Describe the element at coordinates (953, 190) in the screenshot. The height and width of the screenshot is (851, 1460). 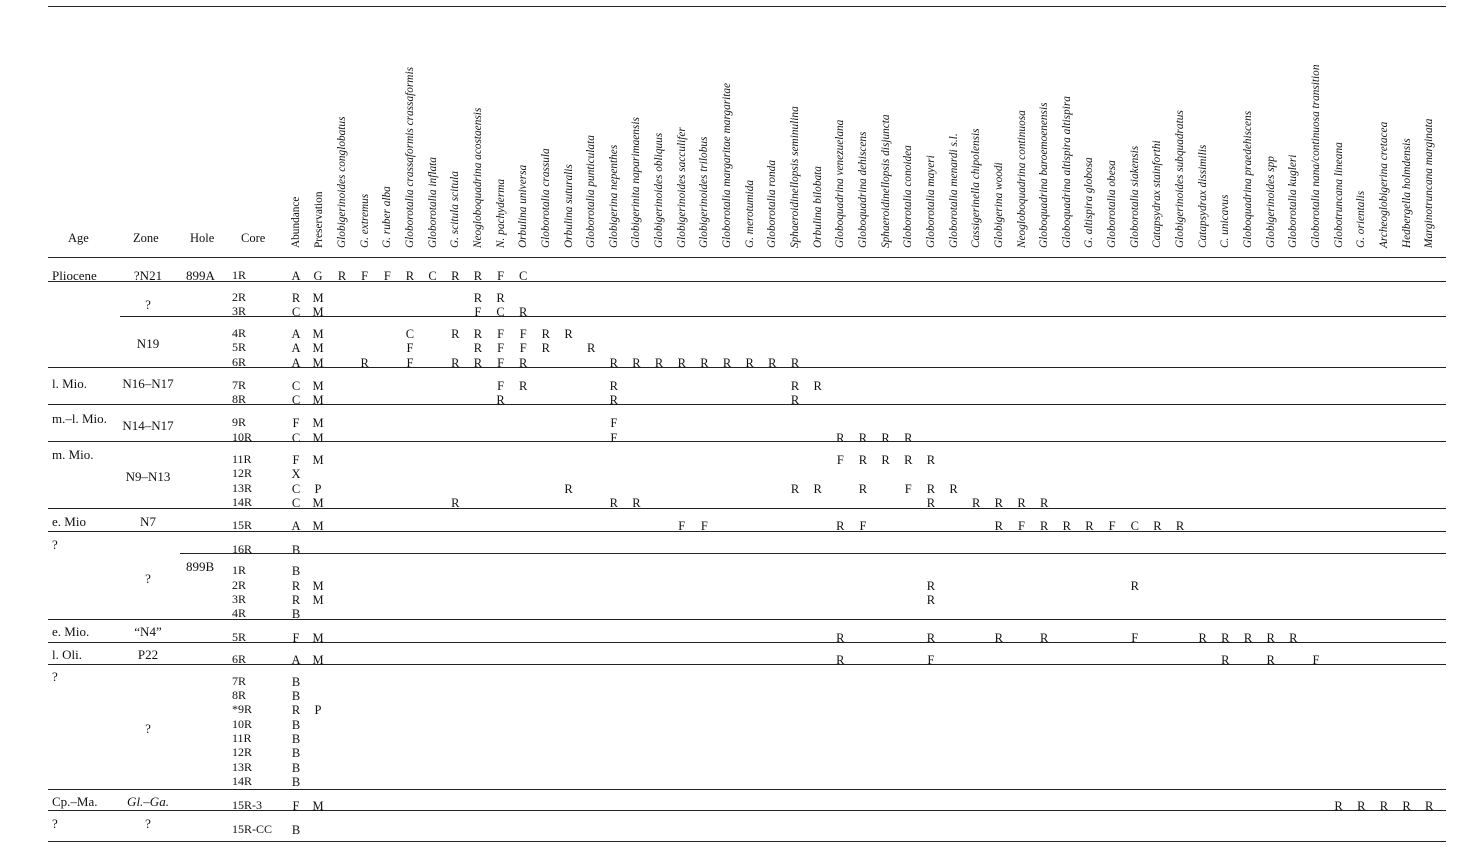
I see `species-header: Globorotalia menardi s.l.` at that location.